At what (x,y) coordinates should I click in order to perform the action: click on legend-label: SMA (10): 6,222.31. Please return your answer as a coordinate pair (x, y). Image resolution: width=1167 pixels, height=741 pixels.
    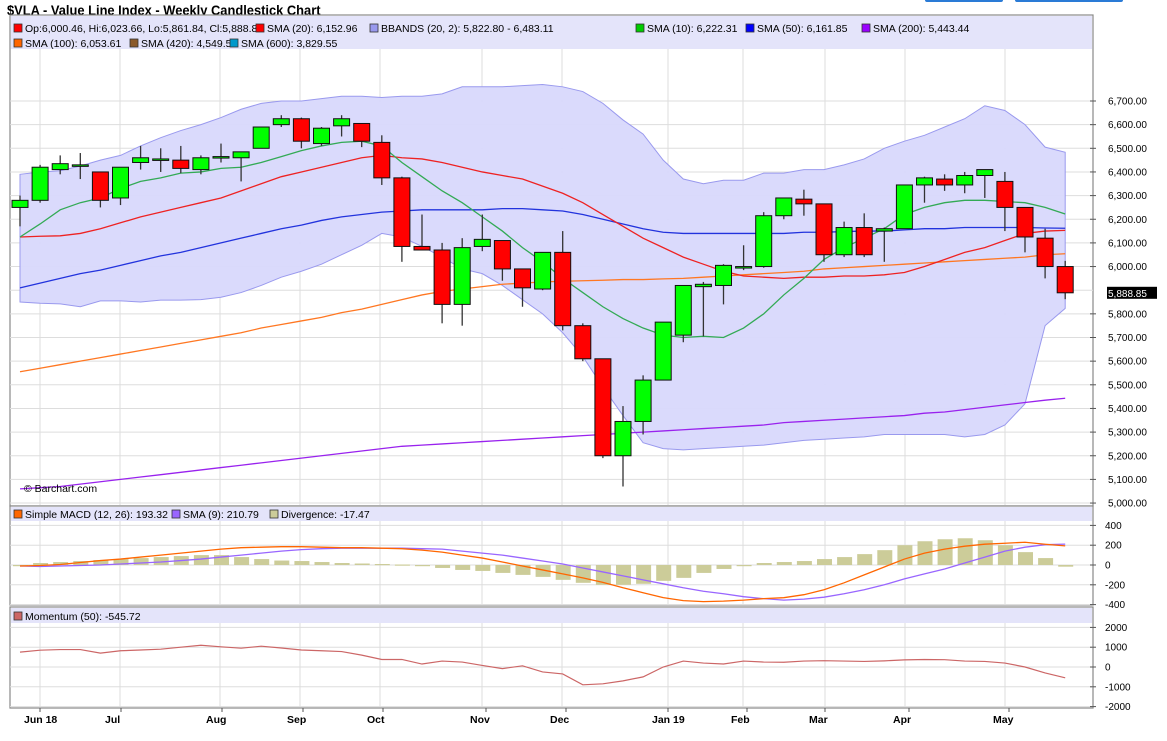
    Looking at the image, I should click on (692, 29).